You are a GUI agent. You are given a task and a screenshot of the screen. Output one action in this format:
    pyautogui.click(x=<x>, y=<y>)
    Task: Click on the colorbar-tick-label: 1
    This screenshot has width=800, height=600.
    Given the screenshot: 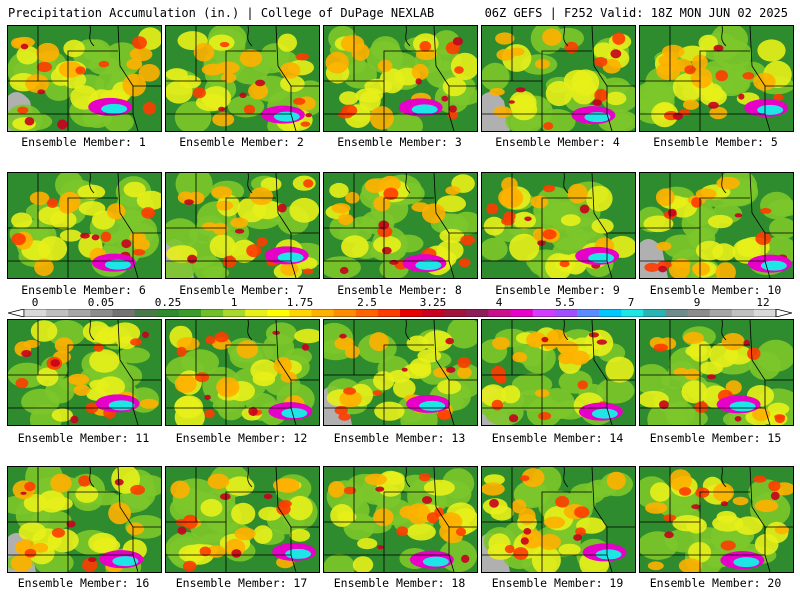 What is the action you would take?
    pyautogui.click(x=234, y=302)
    